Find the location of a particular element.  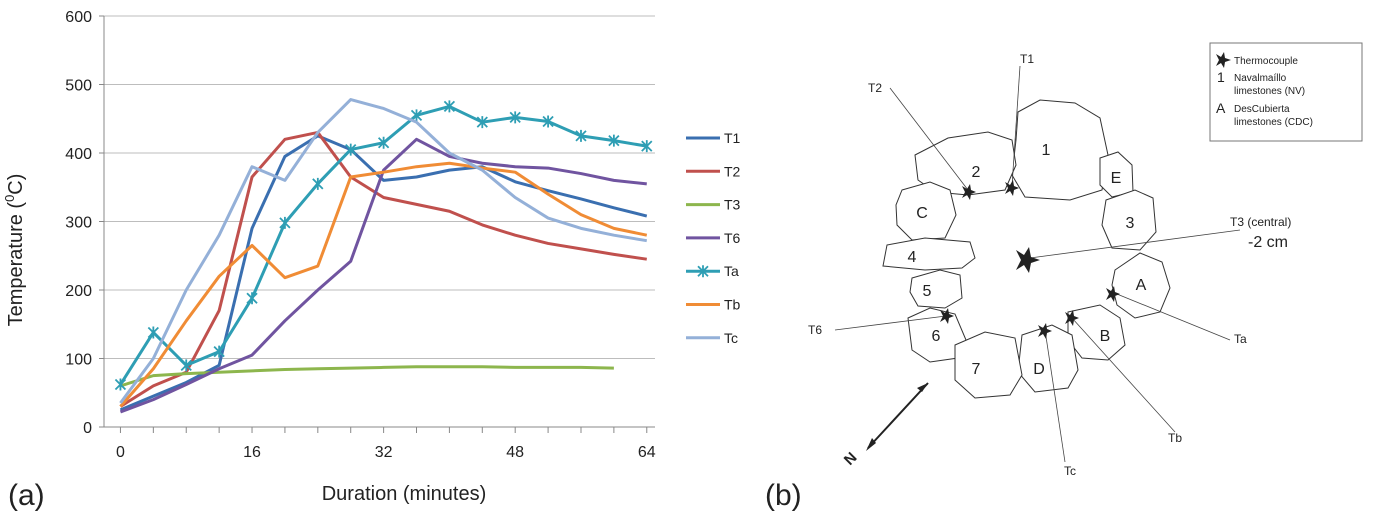

legend-label-T1: T1 is located at coordinates (732, 138).